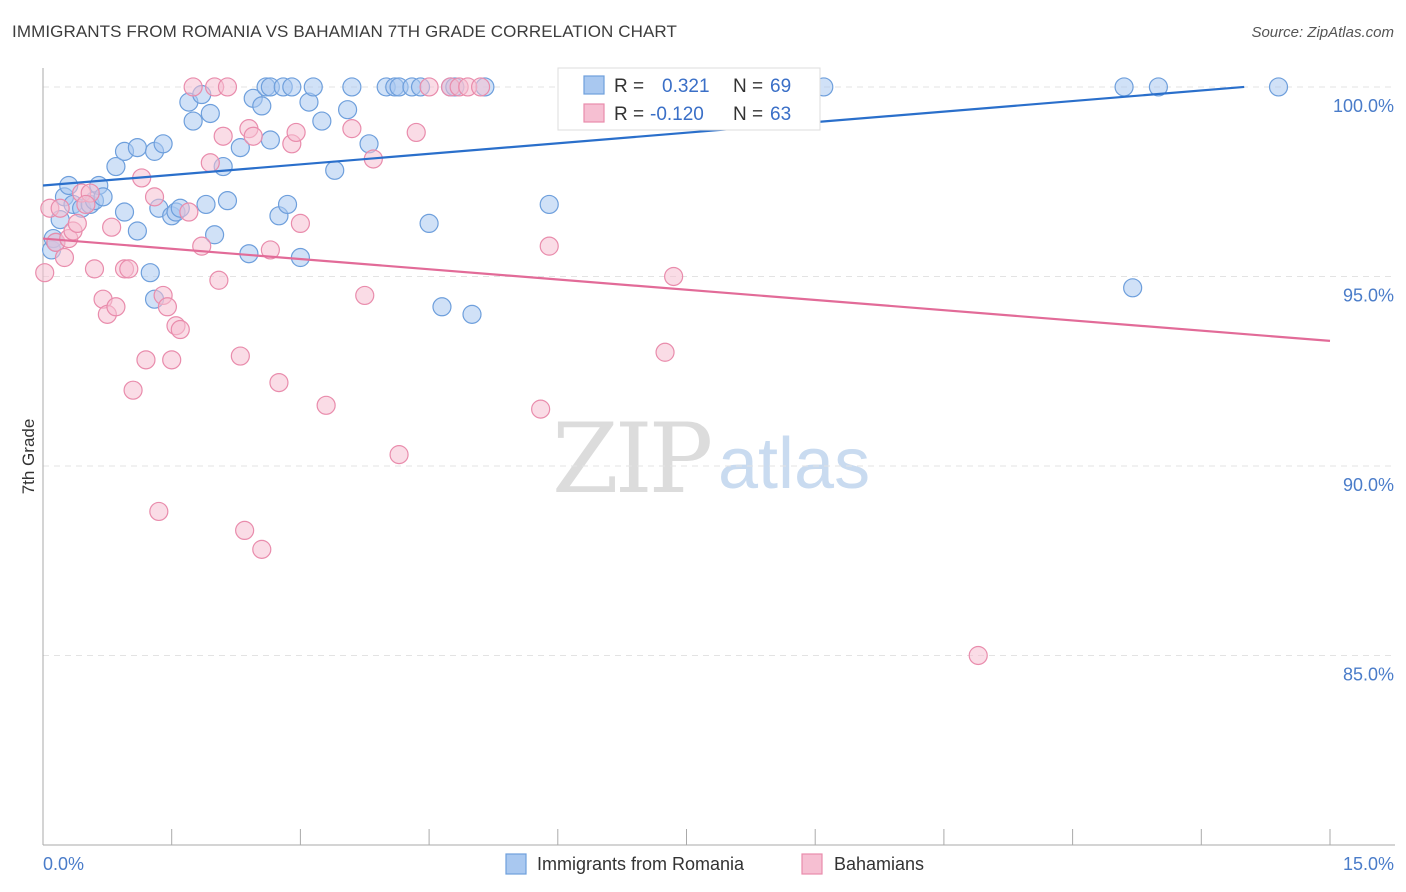 This screenshot has height=892, width=1406. What do you see at coordinates (594, 113) in the screenshot?
I see `stats-swatch-bahamians` at bounding box center [594, 113].